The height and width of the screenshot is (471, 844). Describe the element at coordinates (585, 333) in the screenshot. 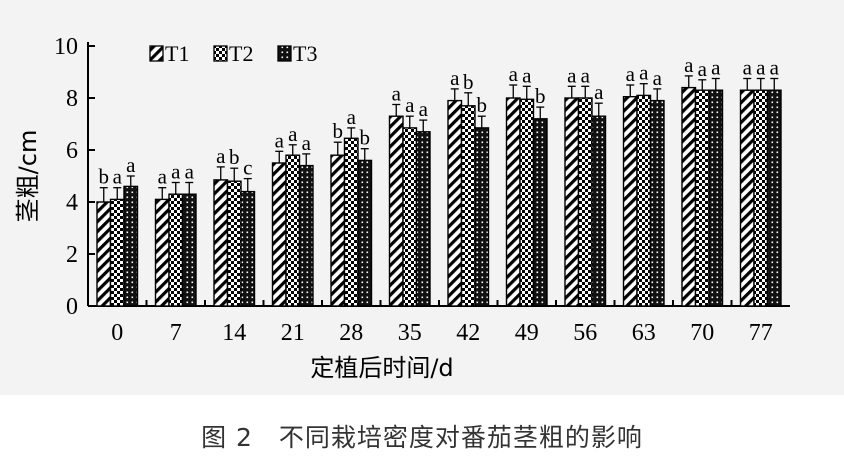

I see `x-tick-label: 56` at that location.